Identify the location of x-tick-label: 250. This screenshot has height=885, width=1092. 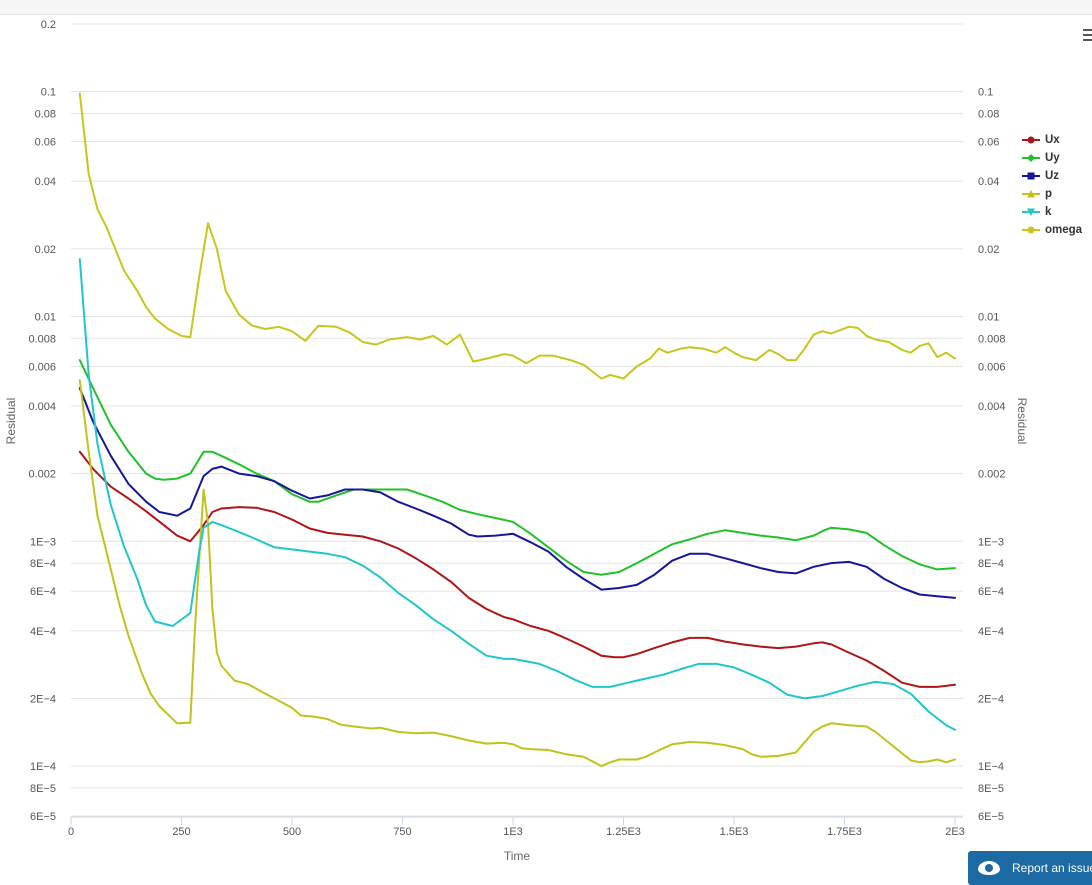
(181, 832).